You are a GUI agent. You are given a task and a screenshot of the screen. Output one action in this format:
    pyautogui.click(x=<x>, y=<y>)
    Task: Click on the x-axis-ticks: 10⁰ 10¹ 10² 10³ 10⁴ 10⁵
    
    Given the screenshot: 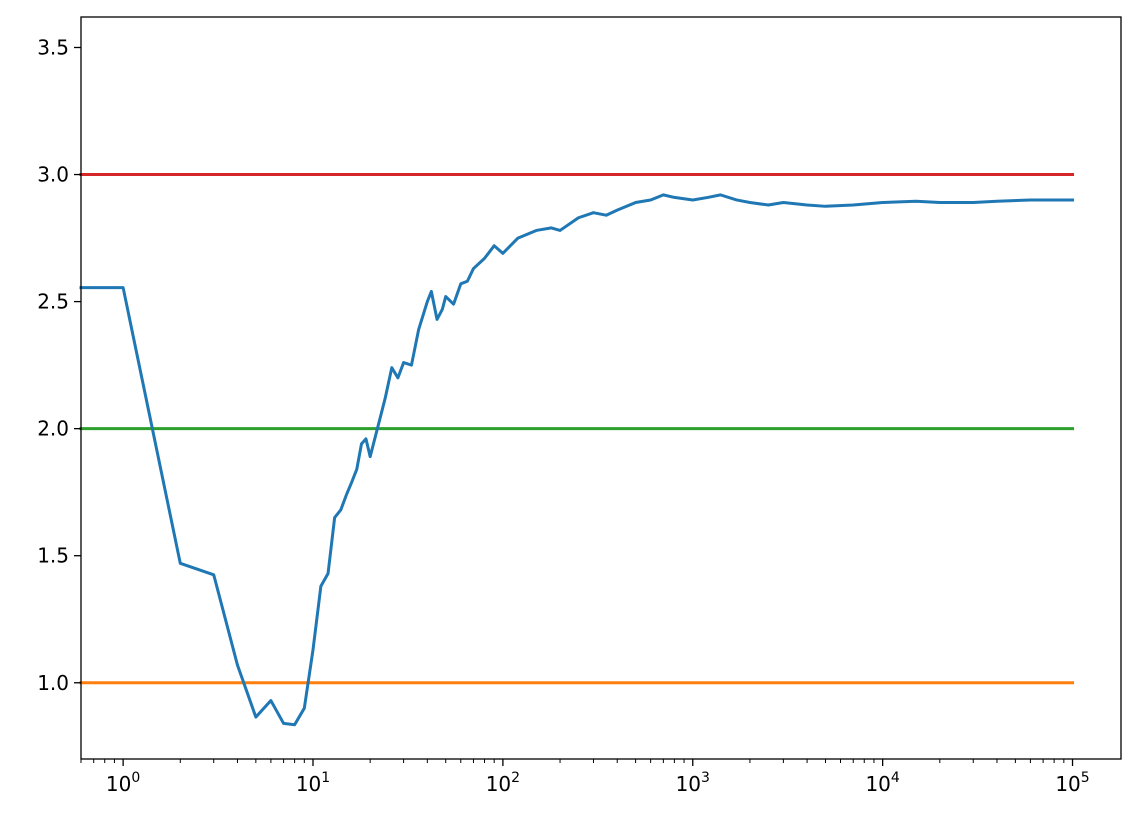 What is the action you would take?
    pyautogui.click(x=585, y=777)
    